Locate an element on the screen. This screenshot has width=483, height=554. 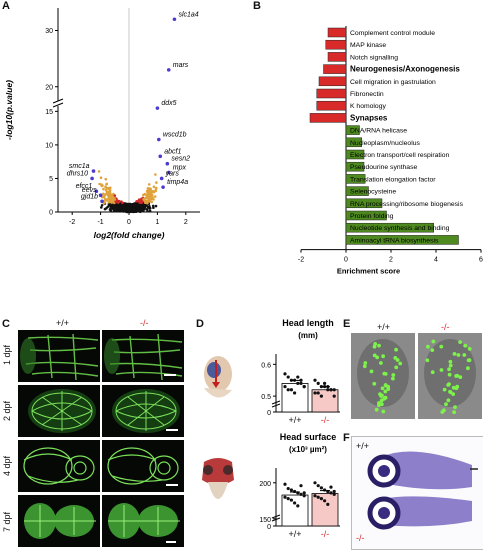
y-tick-label: 200 is located at coordinates (265, 484).